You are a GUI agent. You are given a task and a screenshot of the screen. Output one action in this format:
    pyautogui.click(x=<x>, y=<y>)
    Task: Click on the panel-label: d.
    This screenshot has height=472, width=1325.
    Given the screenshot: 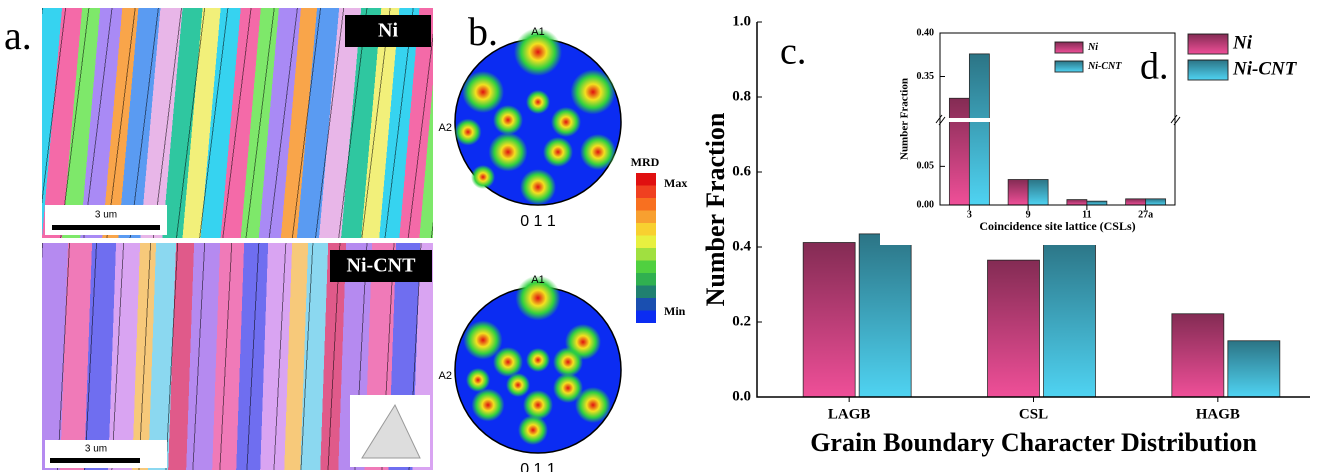 What is the action you would take?
    pyautogui.click(x=1154, y=67)
    